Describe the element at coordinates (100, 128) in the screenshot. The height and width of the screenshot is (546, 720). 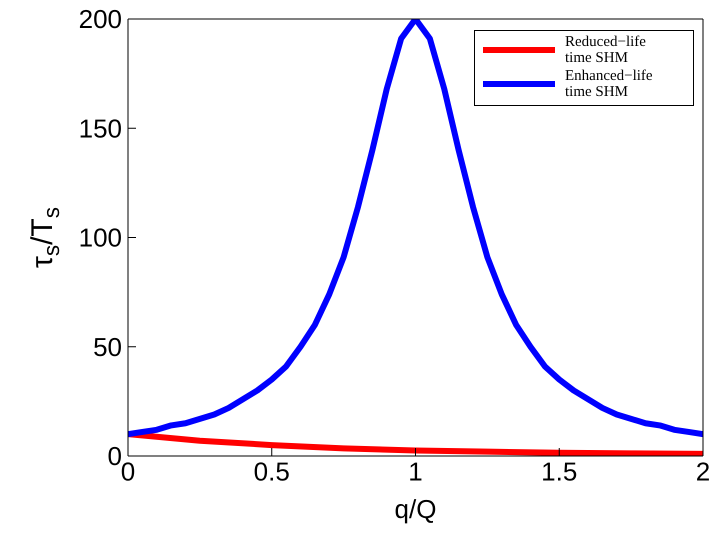
I see `y-tick-label: 150` at that location.